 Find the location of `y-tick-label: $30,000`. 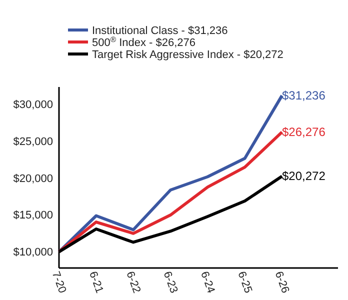

y-tick-label: $30,000 is located at coordinates (33, 105).